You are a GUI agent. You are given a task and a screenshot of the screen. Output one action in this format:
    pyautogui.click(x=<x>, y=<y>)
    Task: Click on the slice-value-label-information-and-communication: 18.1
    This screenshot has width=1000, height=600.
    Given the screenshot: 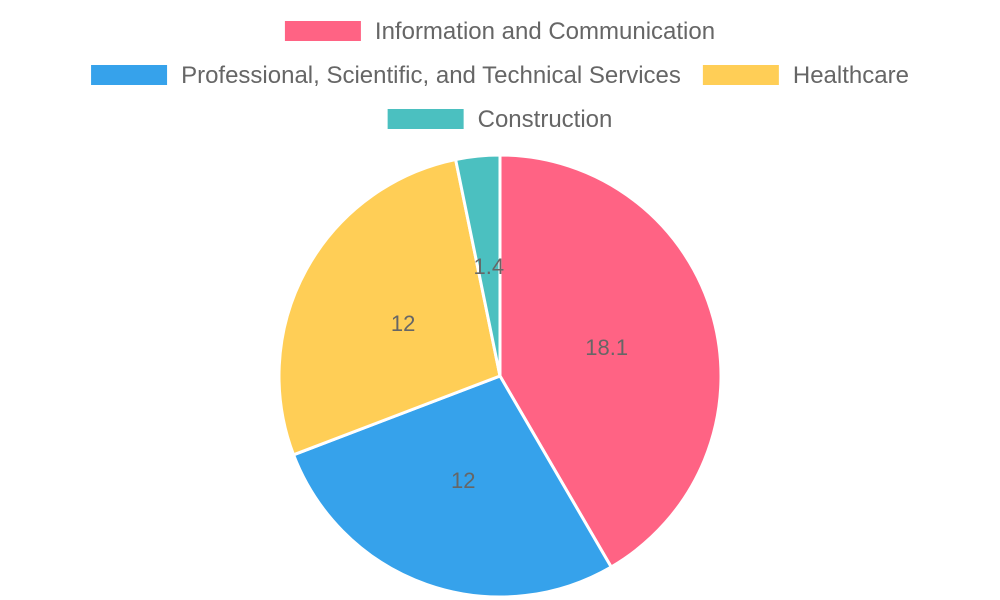 What is the action you would take?
    pyautogui.click(x=606, y=347)
    